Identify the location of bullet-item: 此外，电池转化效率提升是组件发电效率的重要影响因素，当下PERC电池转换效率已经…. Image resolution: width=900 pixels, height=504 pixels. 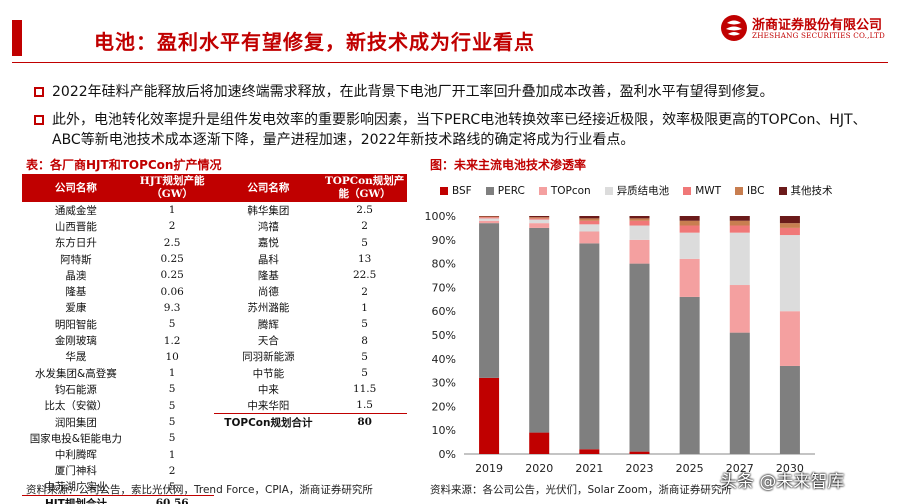
(461, 130).